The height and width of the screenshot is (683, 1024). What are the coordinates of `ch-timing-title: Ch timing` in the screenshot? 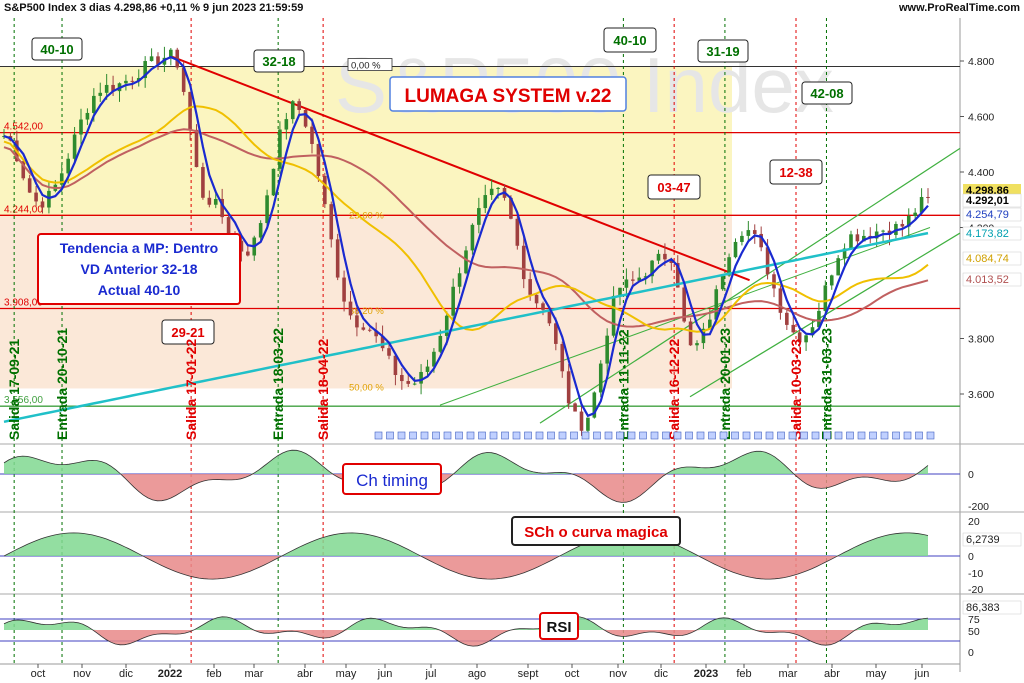 It's located at (392, 480).